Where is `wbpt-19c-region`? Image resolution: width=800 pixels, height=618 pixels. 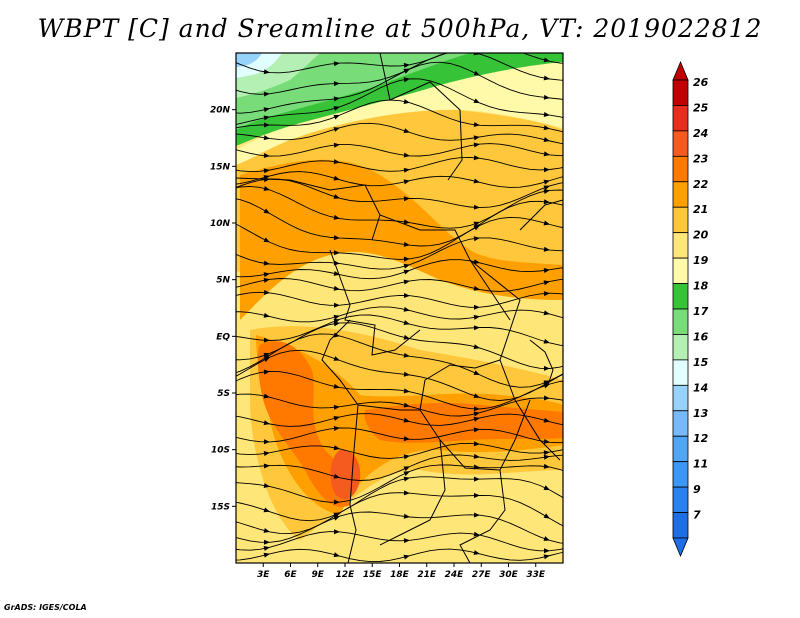
wbpt-19c-region is located at coordinates (399, 111).